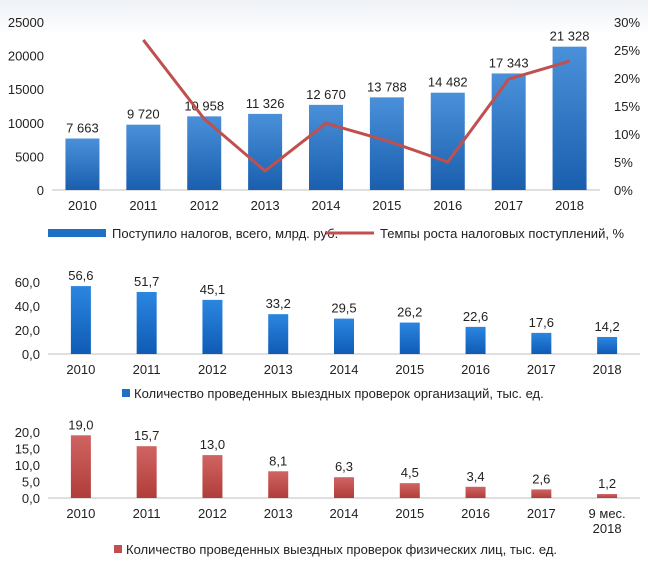  Describe the element at coordinates (541, 478) in the screenshot. I see `bar-data-label: 2,6` at that location.